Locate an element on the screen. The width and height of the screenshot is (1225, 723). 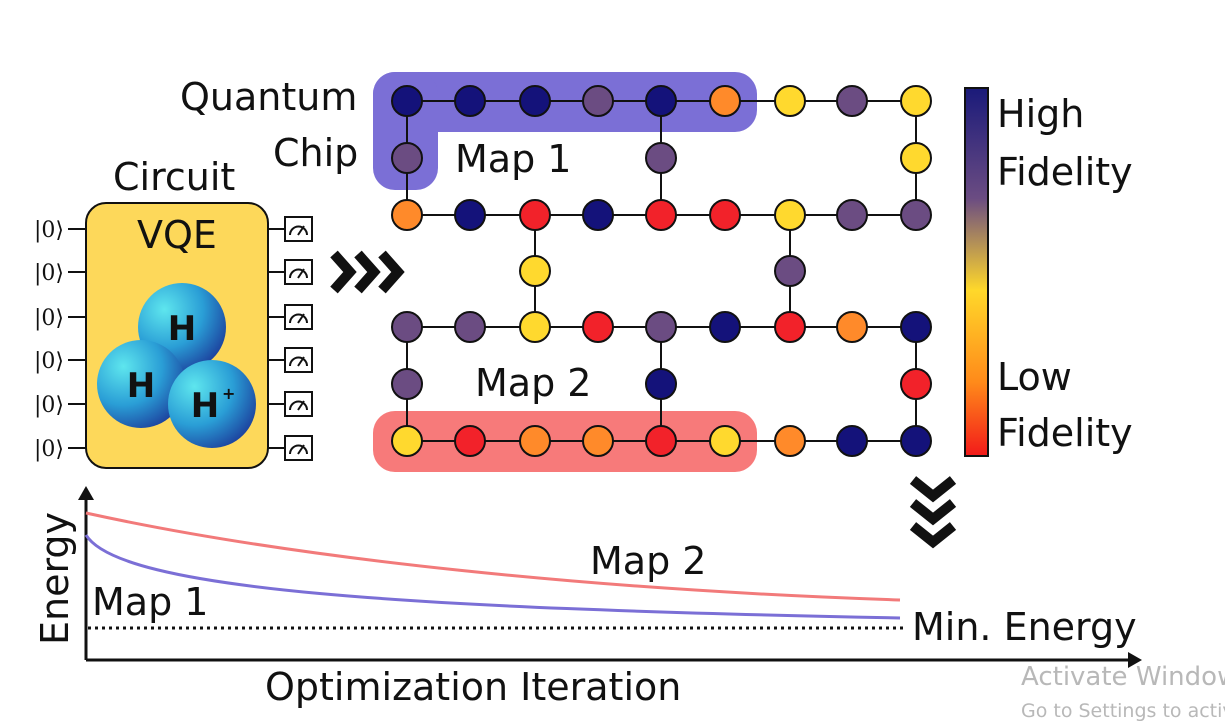
curve-label: Map 2 is located at coordinates (648, 561).